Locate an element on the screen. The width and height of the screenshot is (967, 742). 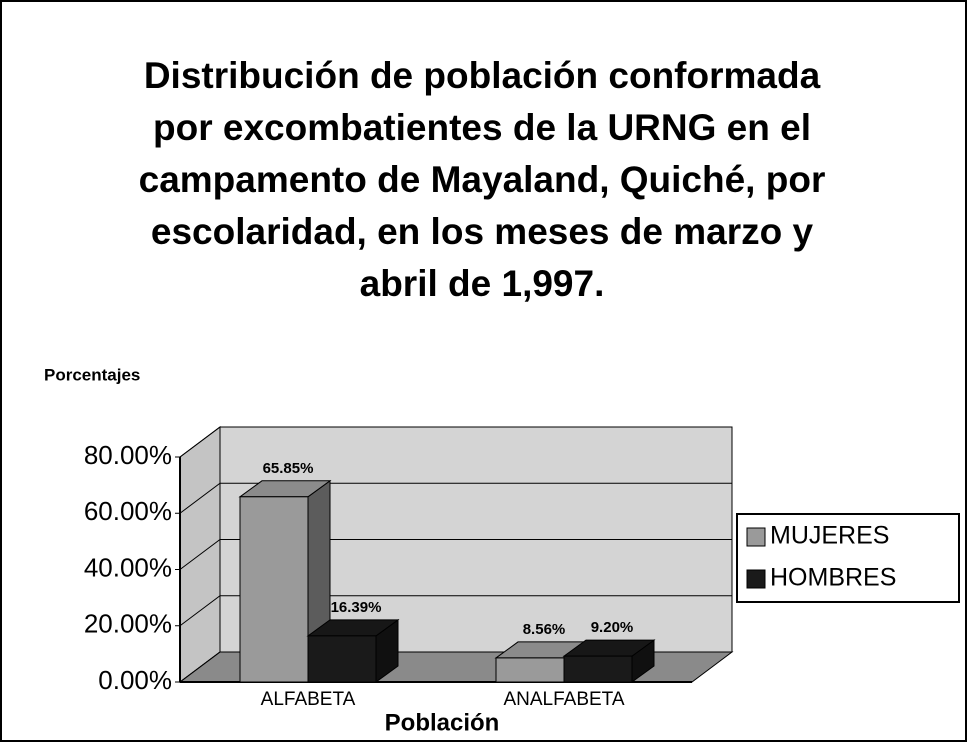
data-label: 65.85% is located at coordinates (288, 468).